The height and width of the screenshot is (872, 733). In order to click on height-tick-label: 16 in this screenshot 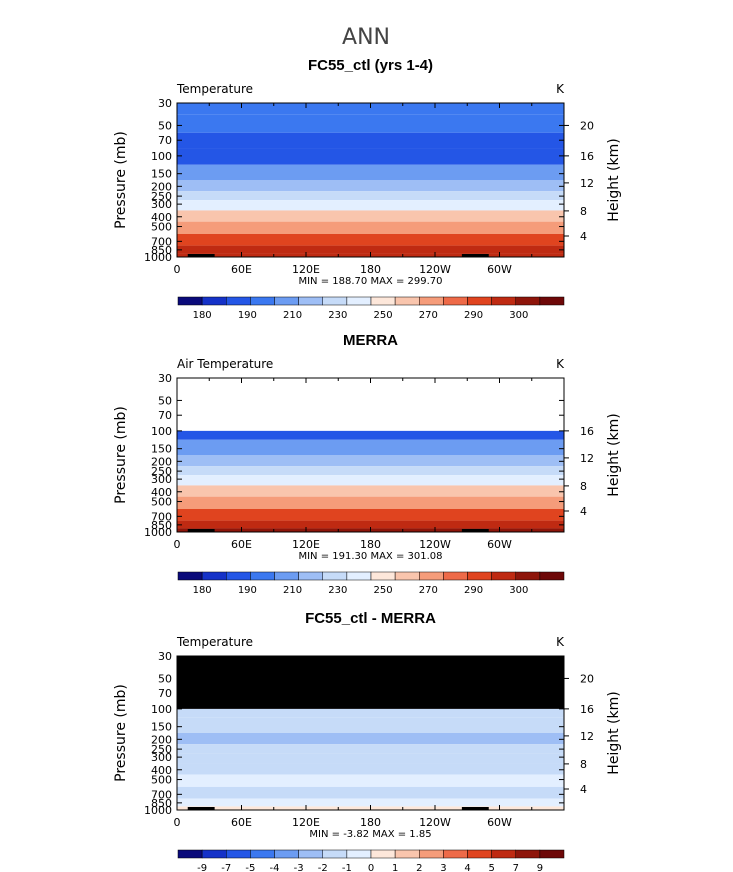, I will do `click(587, 709)`.